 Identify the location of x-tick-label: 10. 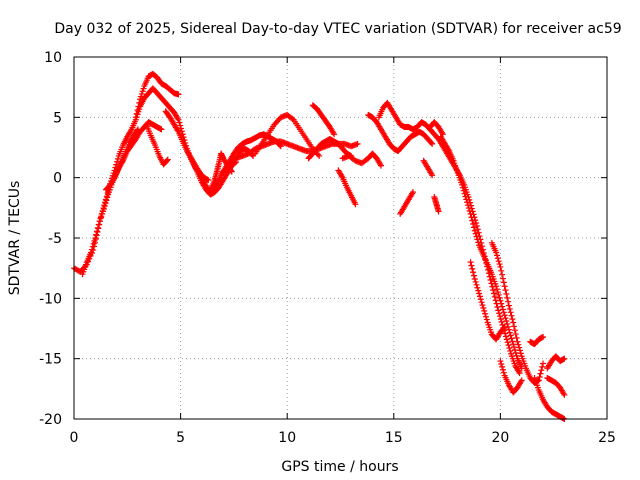
(287, 438).